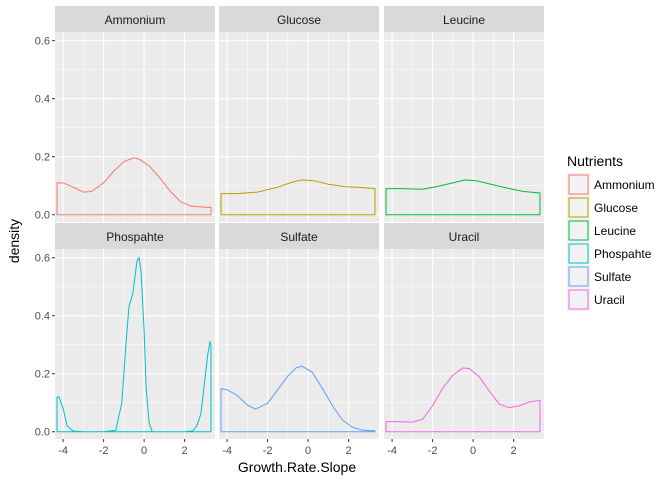 The height and width of the screenshot is (480, 672). I want to click on legend-item-sulfate: Sulfate, so click(599, 276).